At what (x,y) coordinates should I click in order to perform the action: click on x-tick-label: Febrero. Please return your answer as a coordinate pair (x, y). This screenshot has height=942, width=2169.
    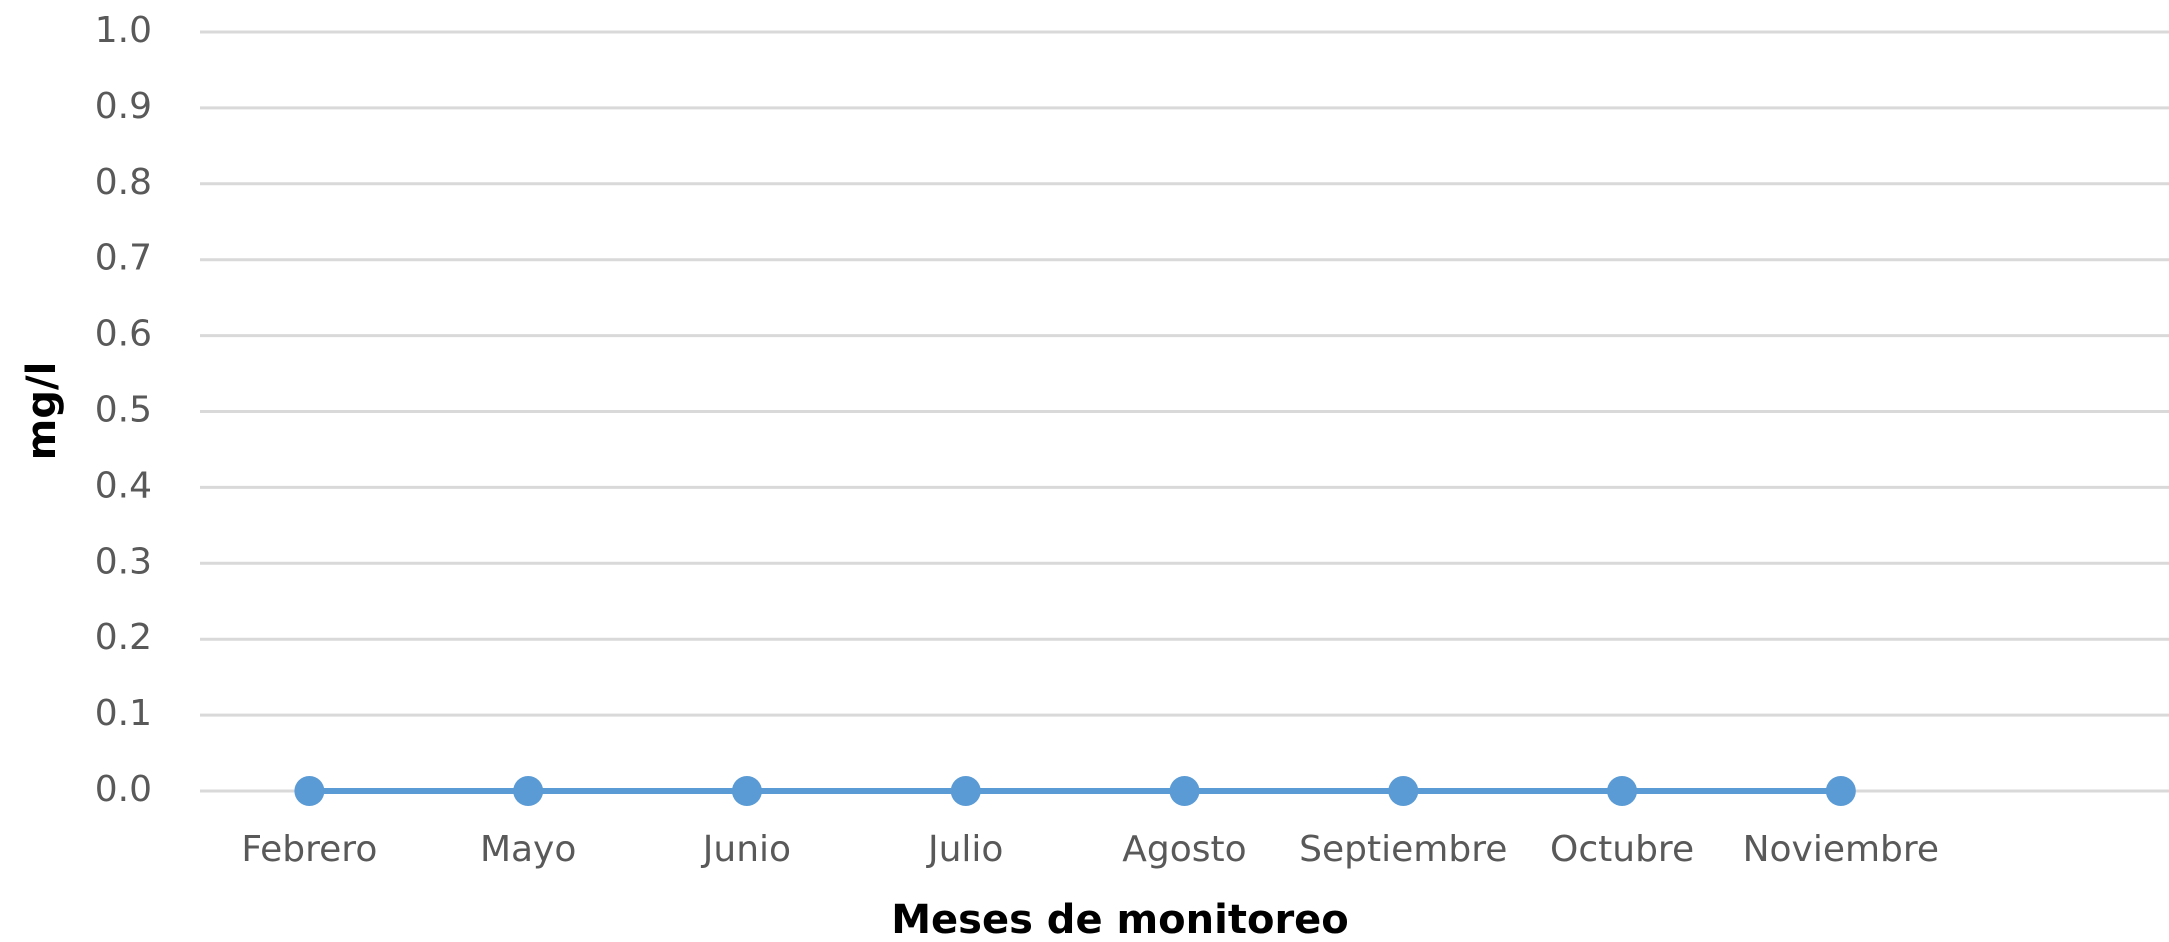
    Looking at the image, I should click on (309, 849).